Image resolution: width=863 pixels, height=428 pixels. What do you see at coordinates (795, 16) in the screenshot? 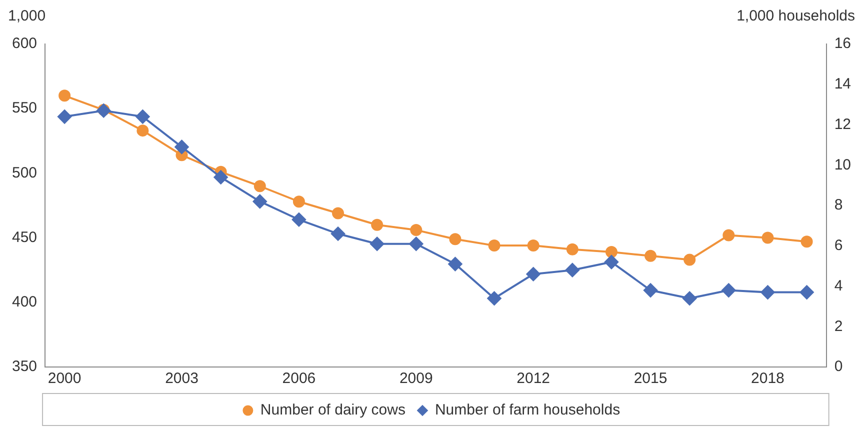
I see `y2-axis-title: 1,000 households` at bounding box center [795, 16].